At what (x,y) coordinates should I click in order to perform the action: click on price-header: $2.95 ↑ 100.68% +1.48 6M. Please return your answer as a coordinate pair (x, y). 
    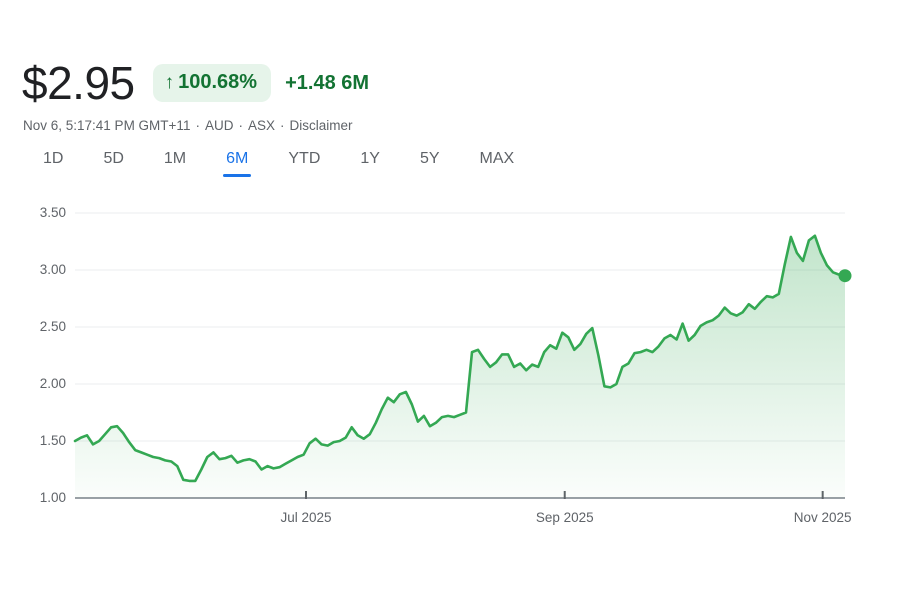
    Looking at the image, I should click on (195, 83).